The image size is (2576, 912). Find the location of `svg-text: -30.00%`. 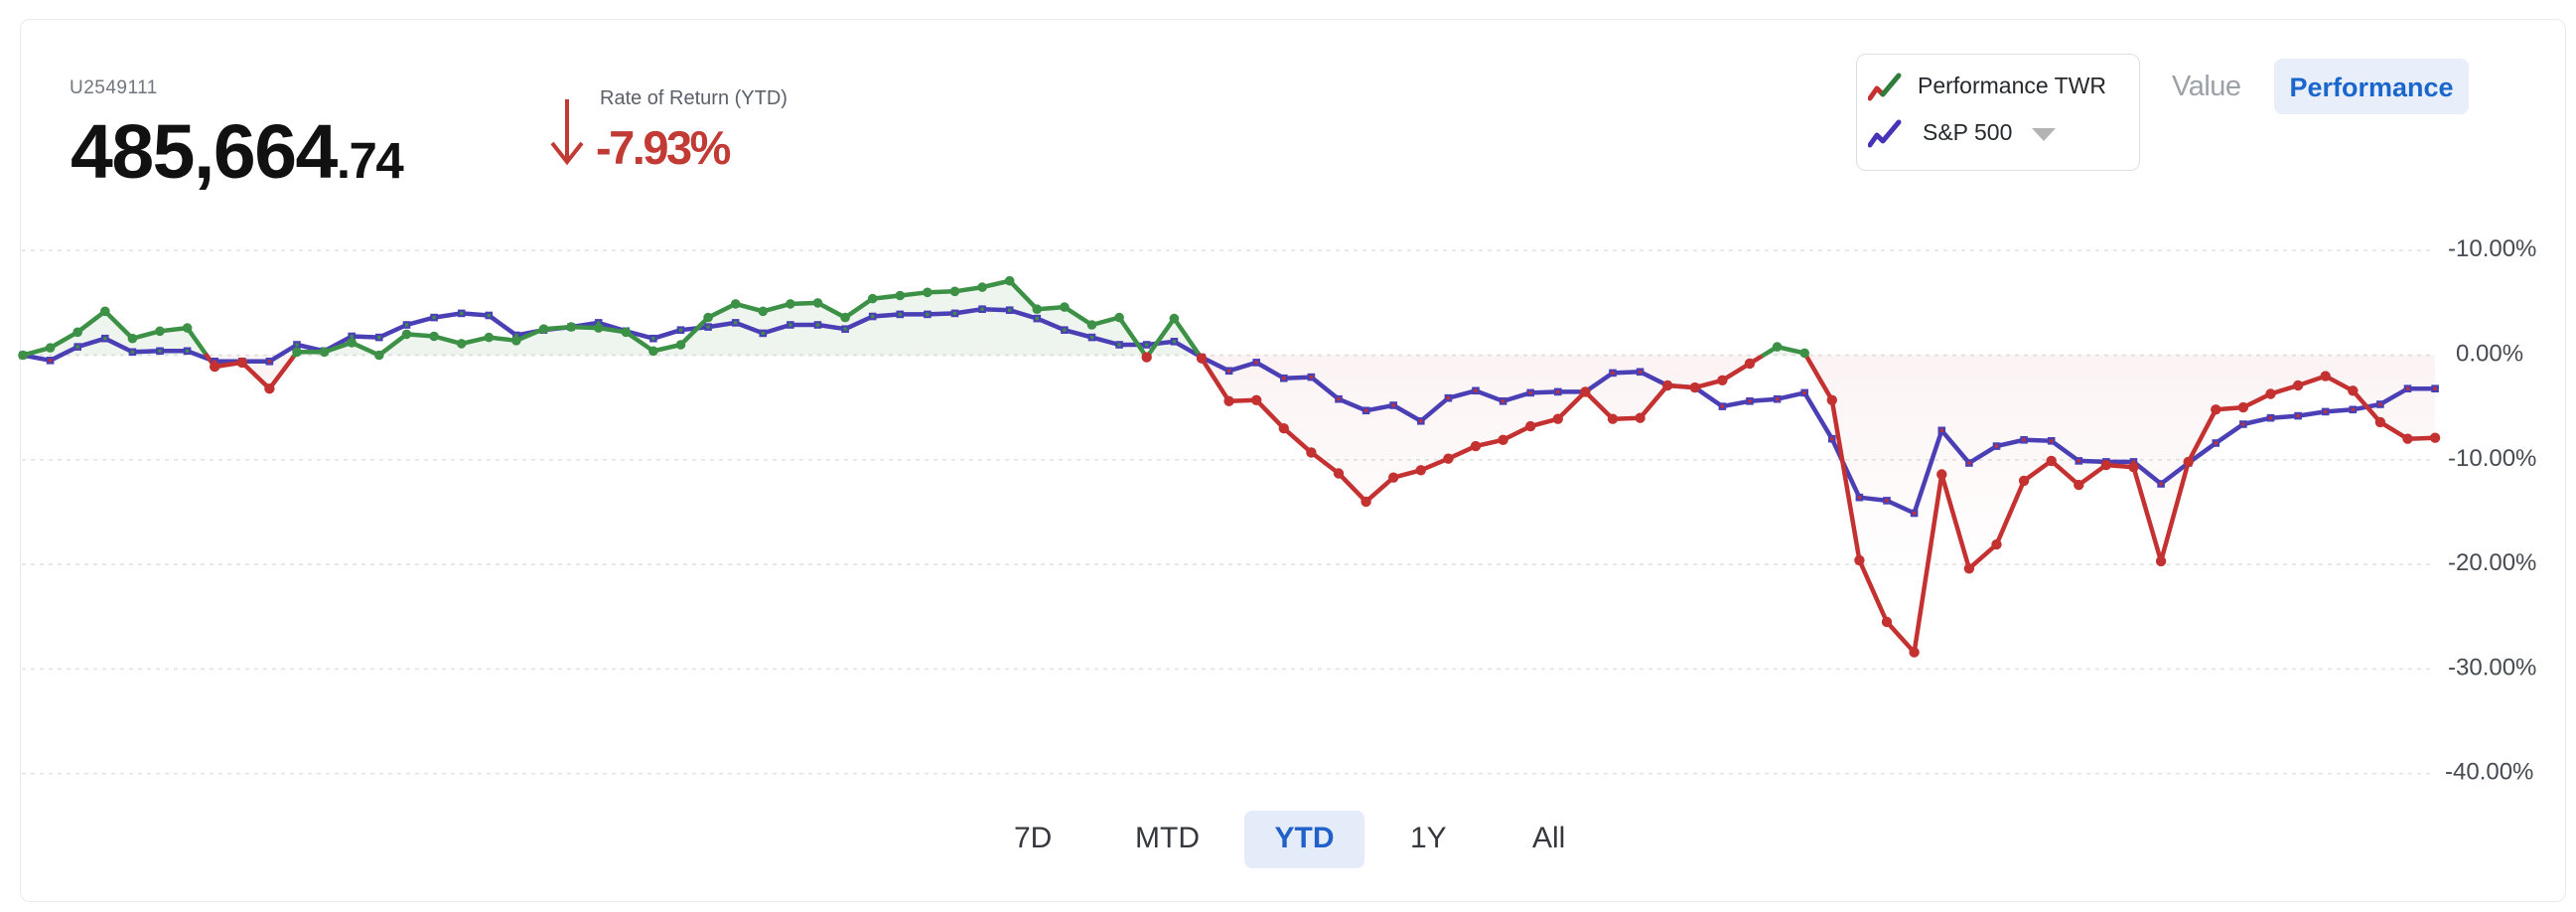

svg-text: -30.00% is located at coordinates (2492, 667).